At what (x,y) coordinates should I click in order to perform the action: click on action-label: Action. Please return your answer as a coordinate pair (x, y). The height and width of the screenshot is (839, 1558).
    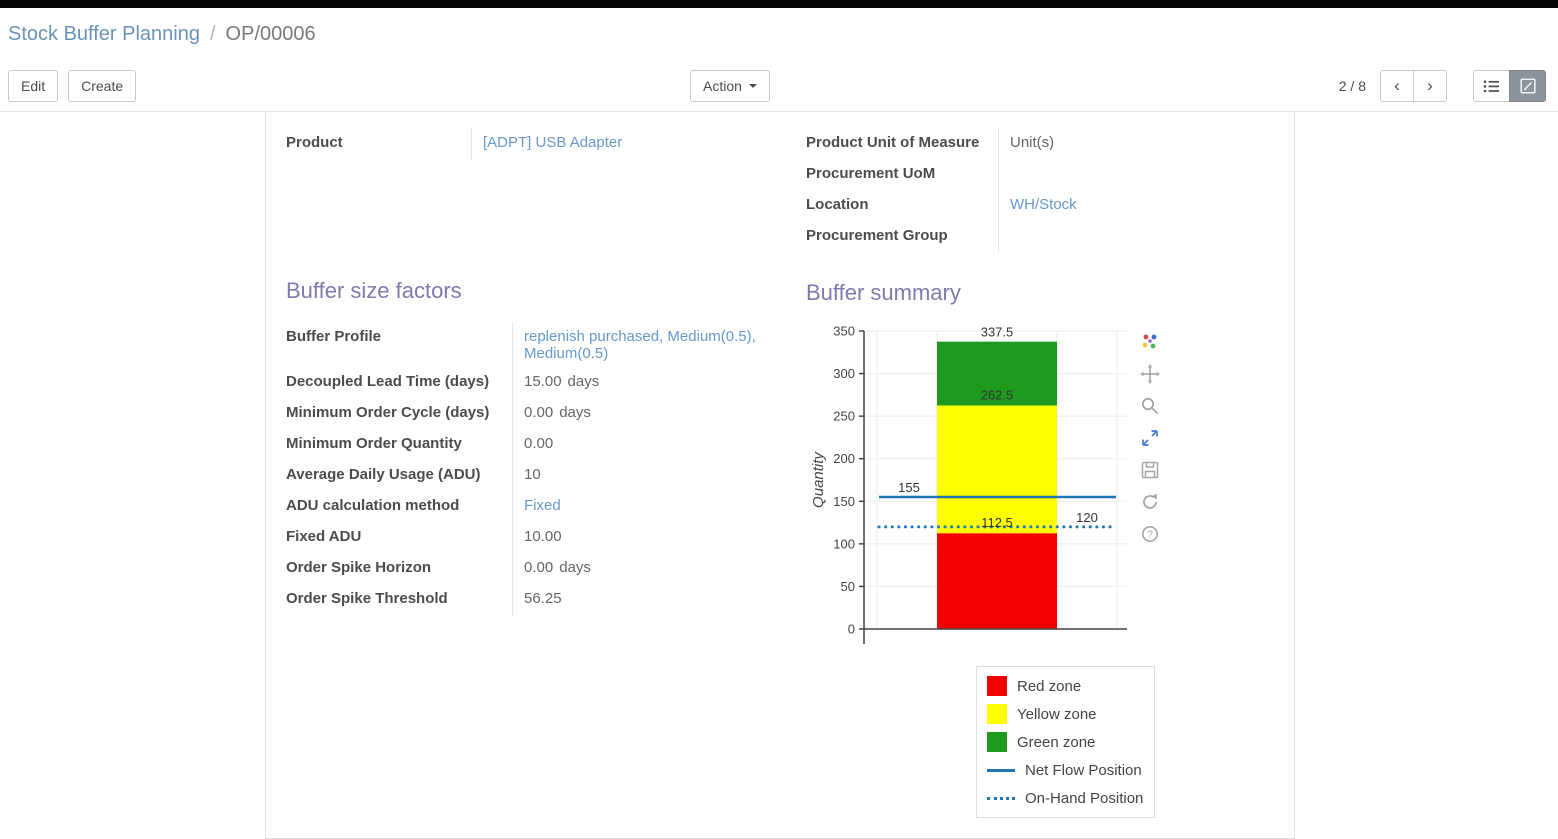
    Looking at the image, I should click on (722, 86).